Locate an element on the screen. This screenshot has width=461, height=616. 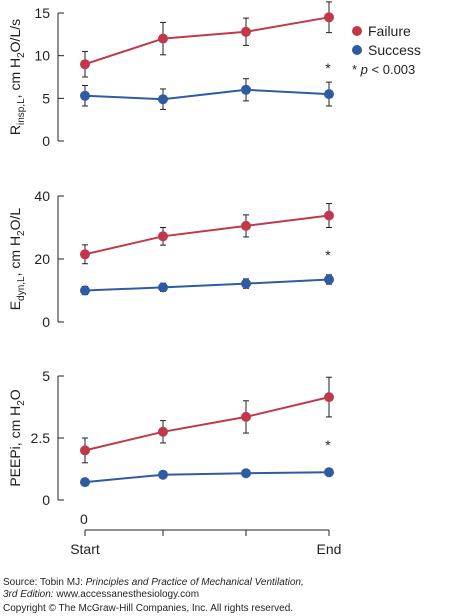
legend-failure-marker is located at coordinates (357, 31).